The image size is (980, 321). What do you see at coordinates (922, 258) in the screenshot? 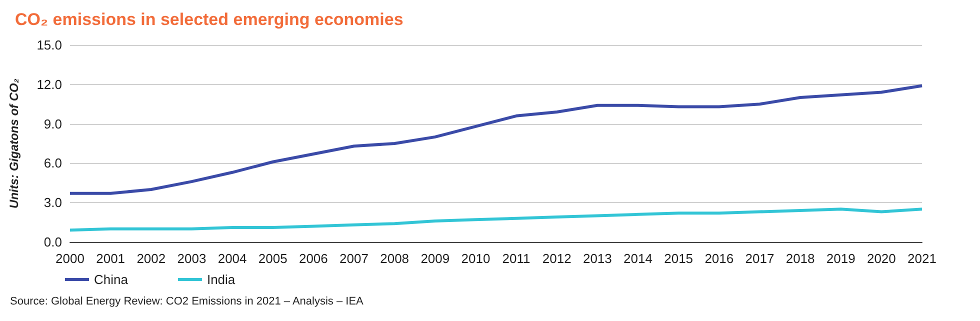
I see `x-tick-label: 2021` at bounding box center [922, 258].